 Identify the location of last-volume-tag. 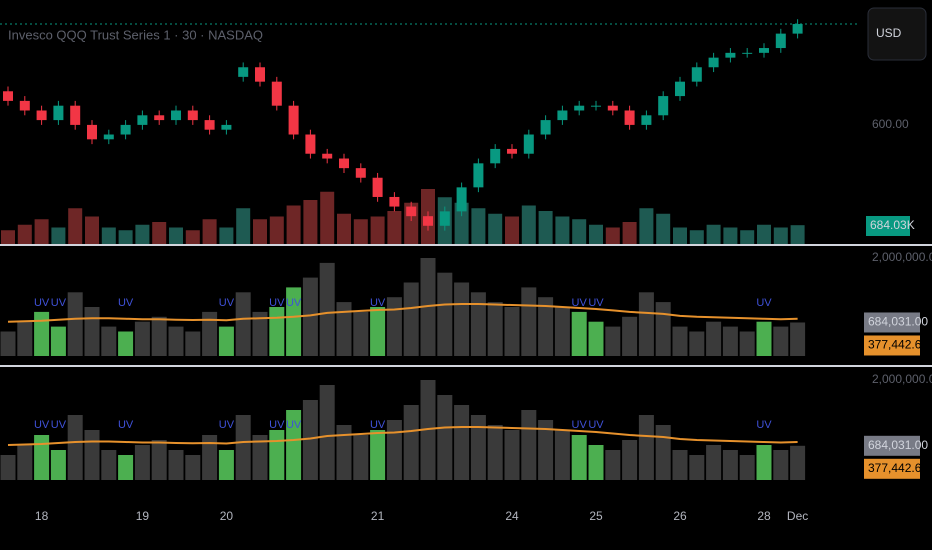
(888, 226).